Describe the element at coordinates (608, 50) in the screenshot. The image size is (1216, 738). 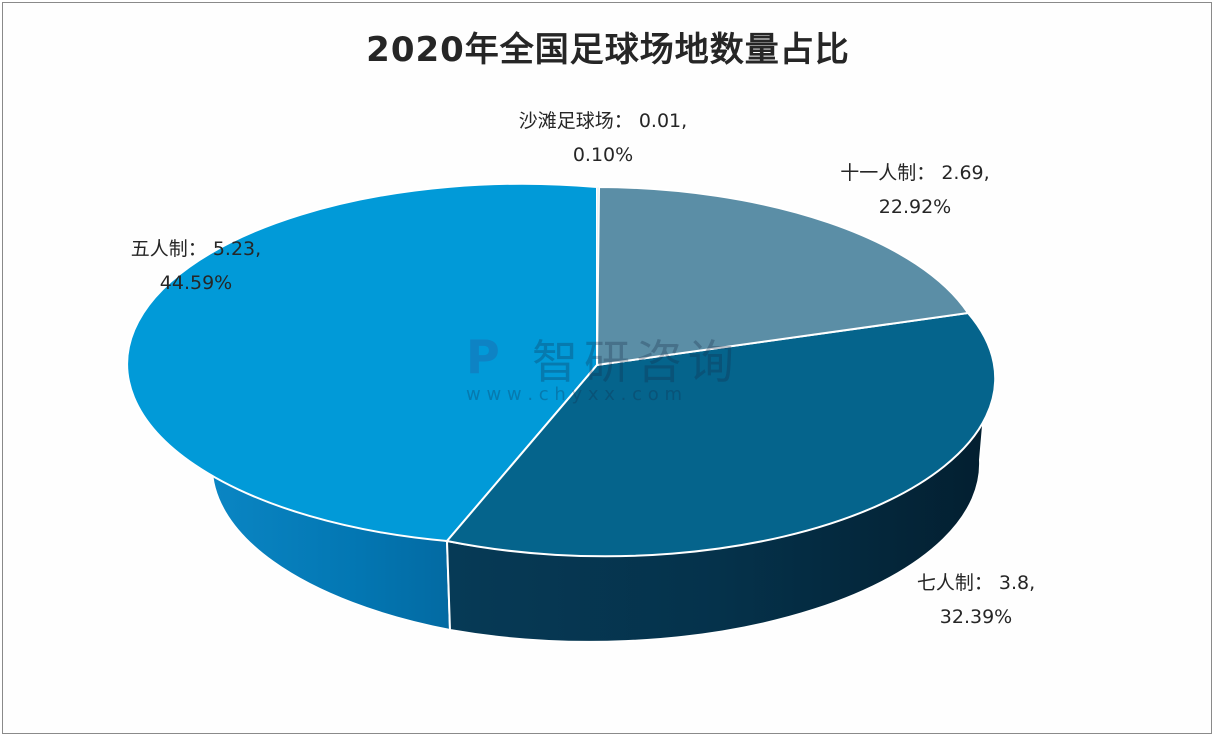
I see `chart-title: 2020年全国足球场地数量占比` at that location.